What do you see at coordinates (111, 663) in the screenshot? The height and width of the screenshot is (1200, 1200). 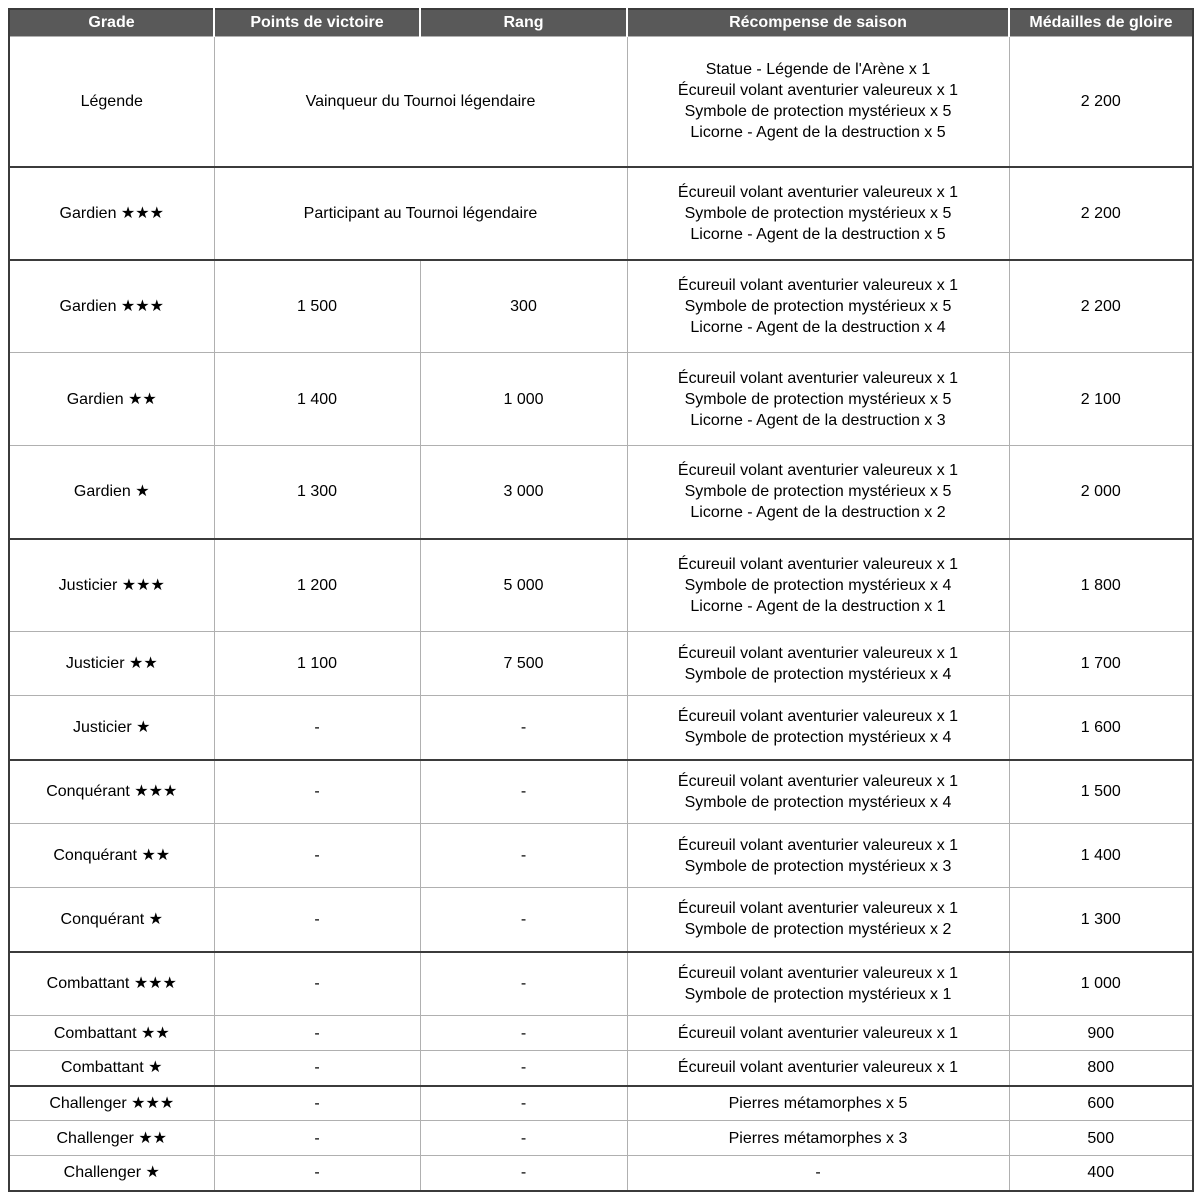 I see `grade-cell: Justicier ★★` at bounding box center [111, 663].